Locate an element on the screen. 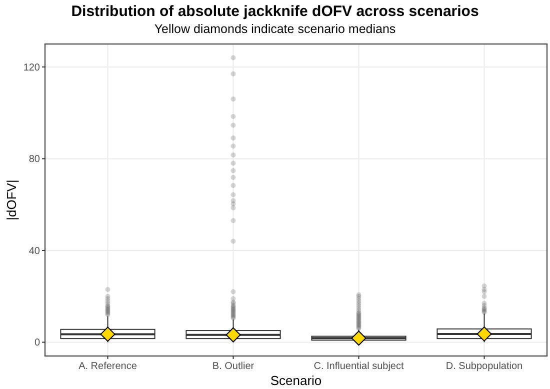 The height and width of the screenshot is (389, 550). x-tick-label: C. Influential subject is located at coordinates (359, 366).